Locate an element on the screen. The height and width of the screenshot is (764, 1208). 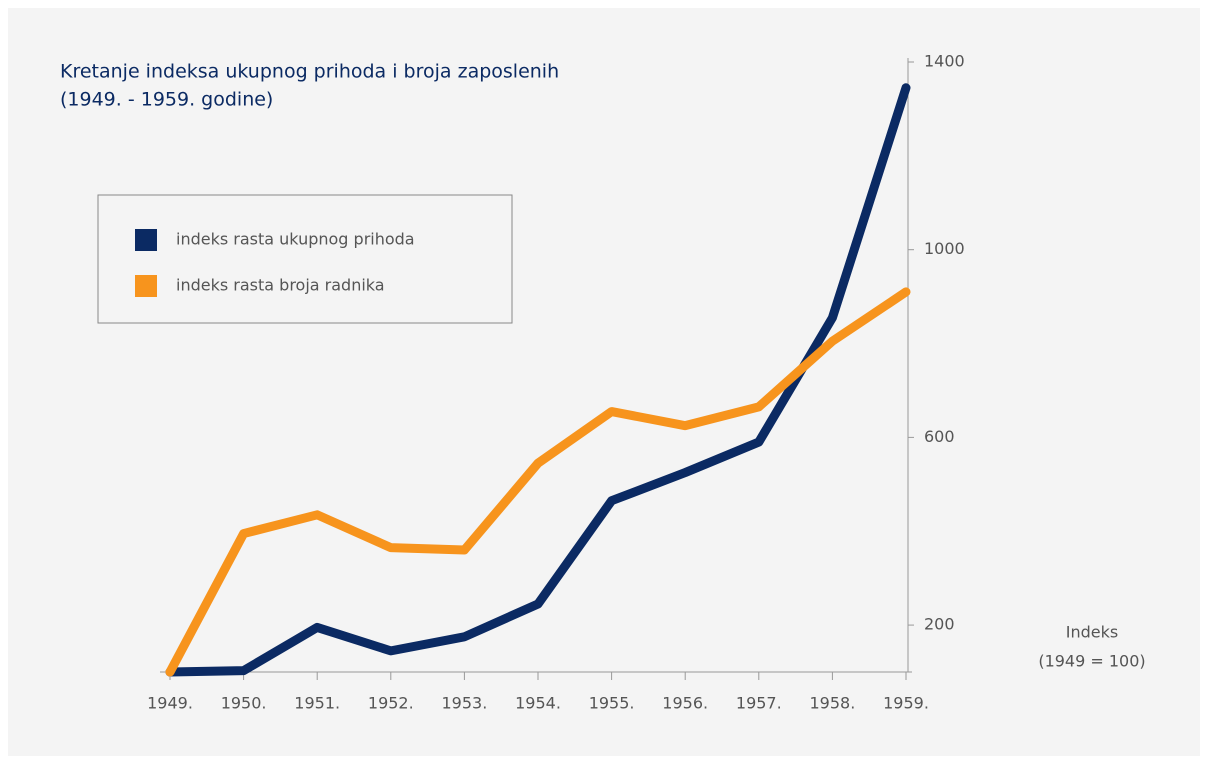
x-tick-label: 1956. is located at coordinates (685, 703).